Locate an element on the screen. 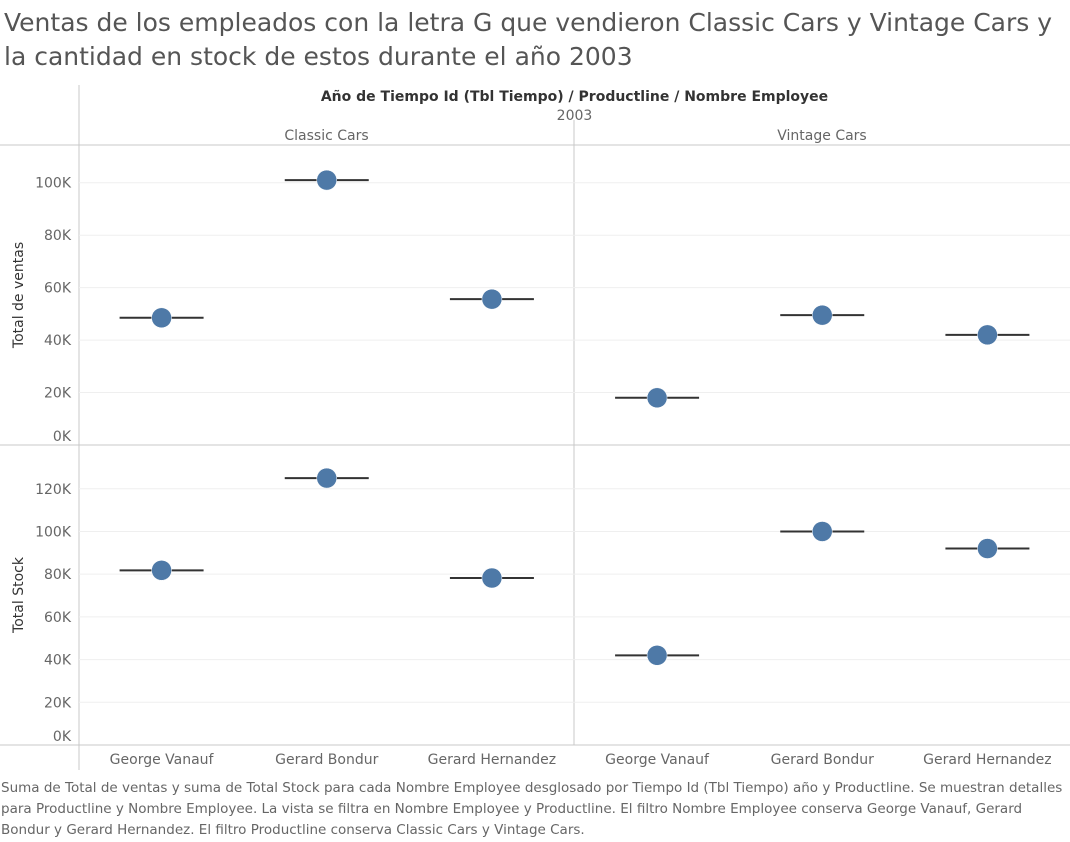  y-tick-label: 120K is located at coordinates (53, 490).